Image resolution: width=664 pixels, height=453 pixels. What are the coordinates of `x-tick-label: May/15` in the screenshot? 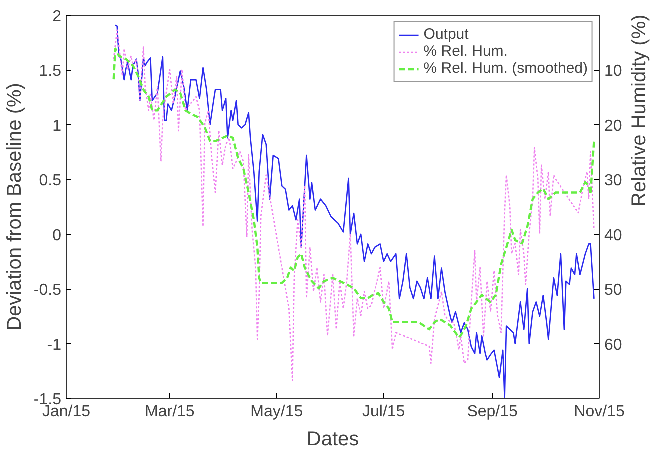 It's located at (277, 412).